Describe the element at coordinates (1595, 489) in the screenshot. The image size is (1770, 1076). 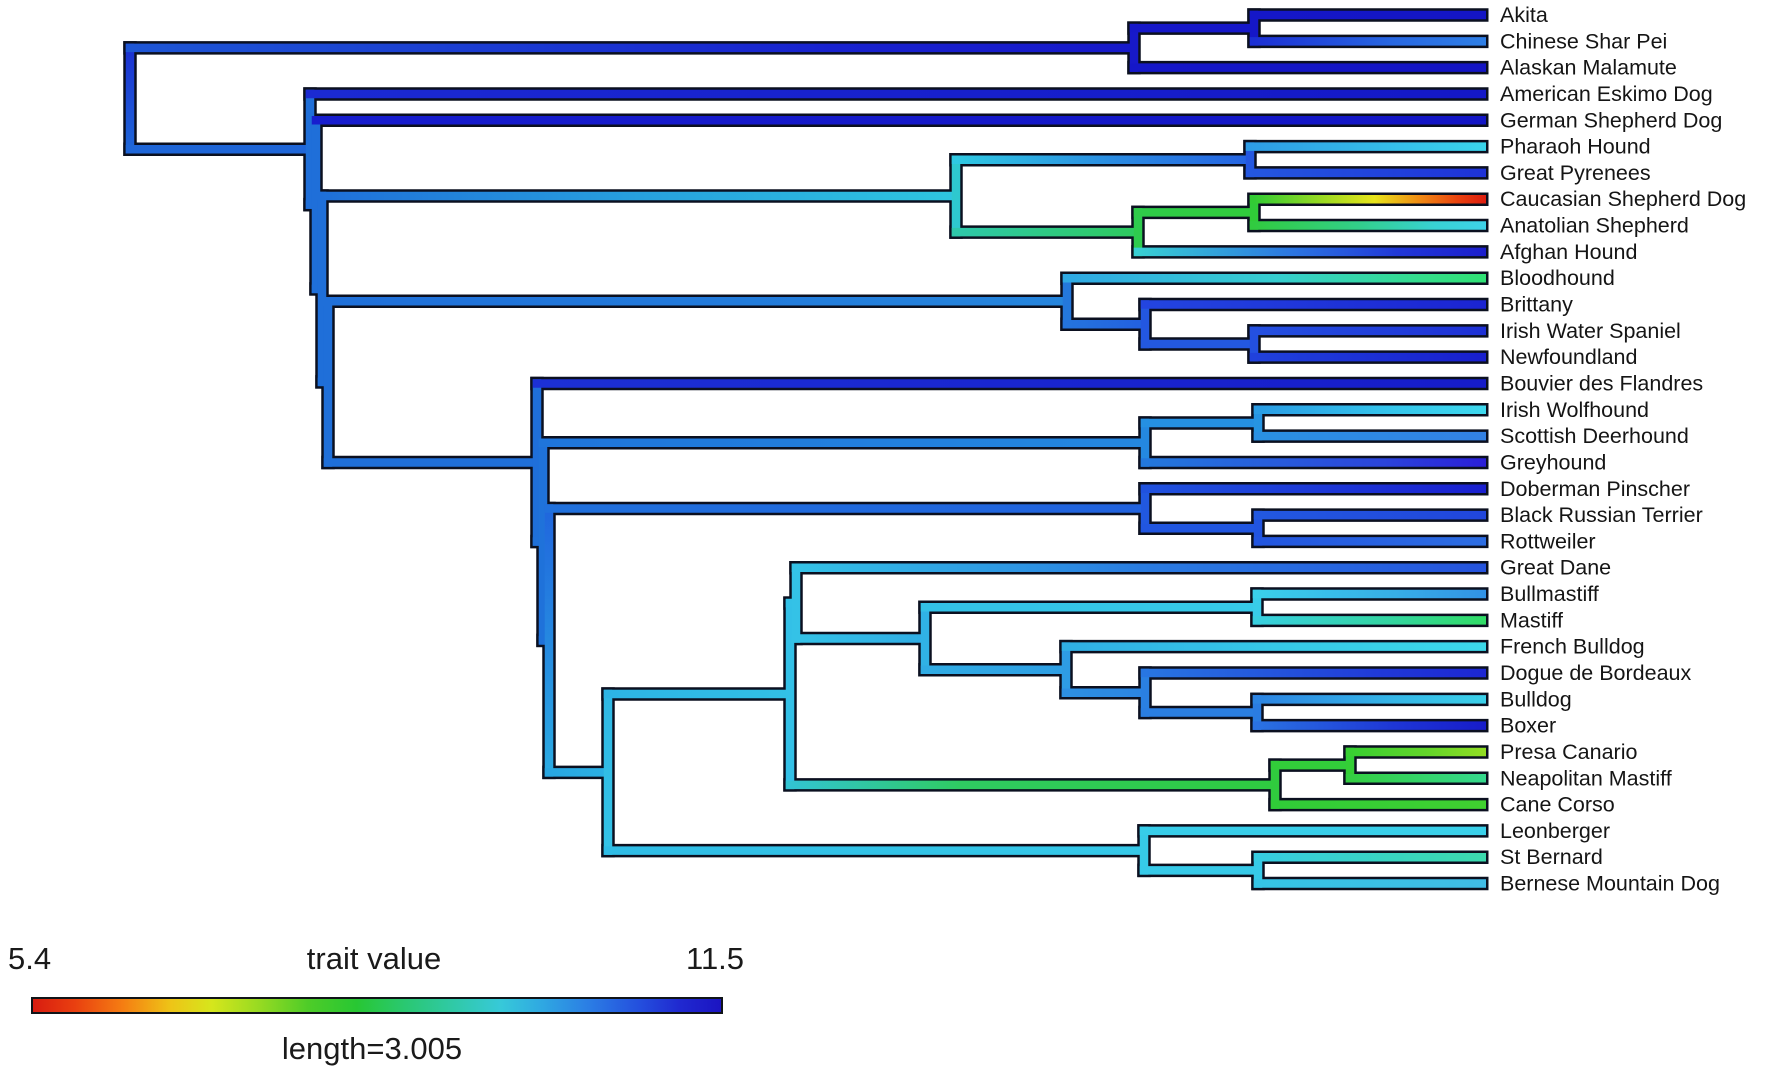
I see `tip-label: Doberman Pinscher` at that location.